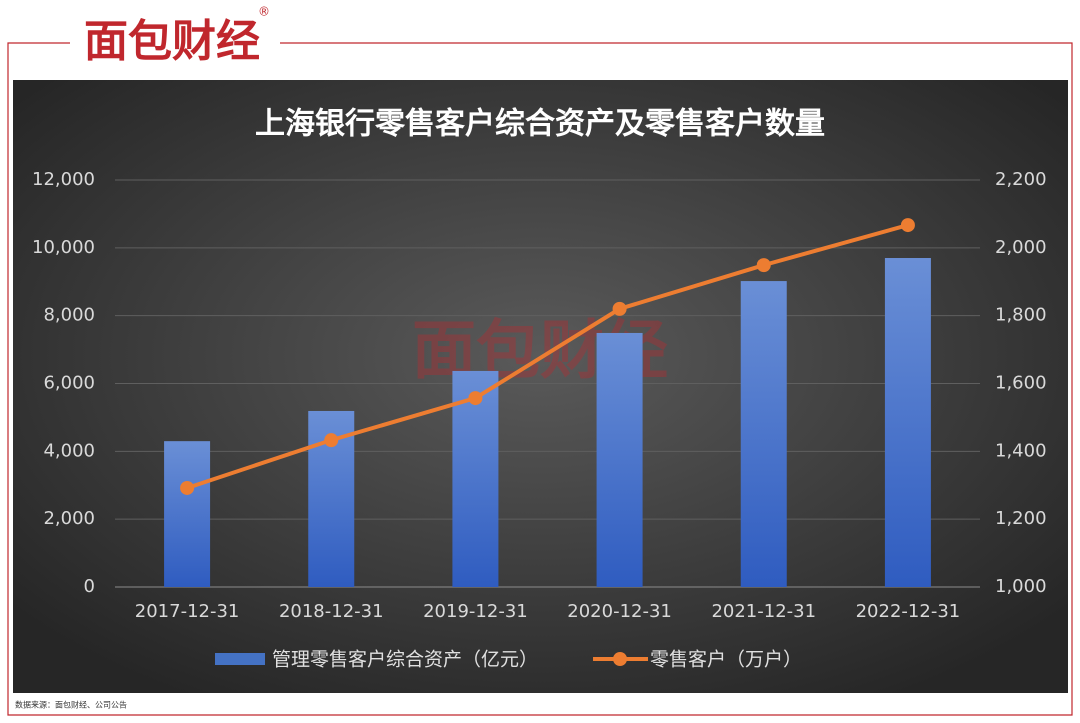 Image resolution: width=1080 pixels, height=723 pixels. What do you see at coordinates (908, 611) in the screenshot?
I see `x-tick-label: 2022-12-31` at bounding box center [908, 611].